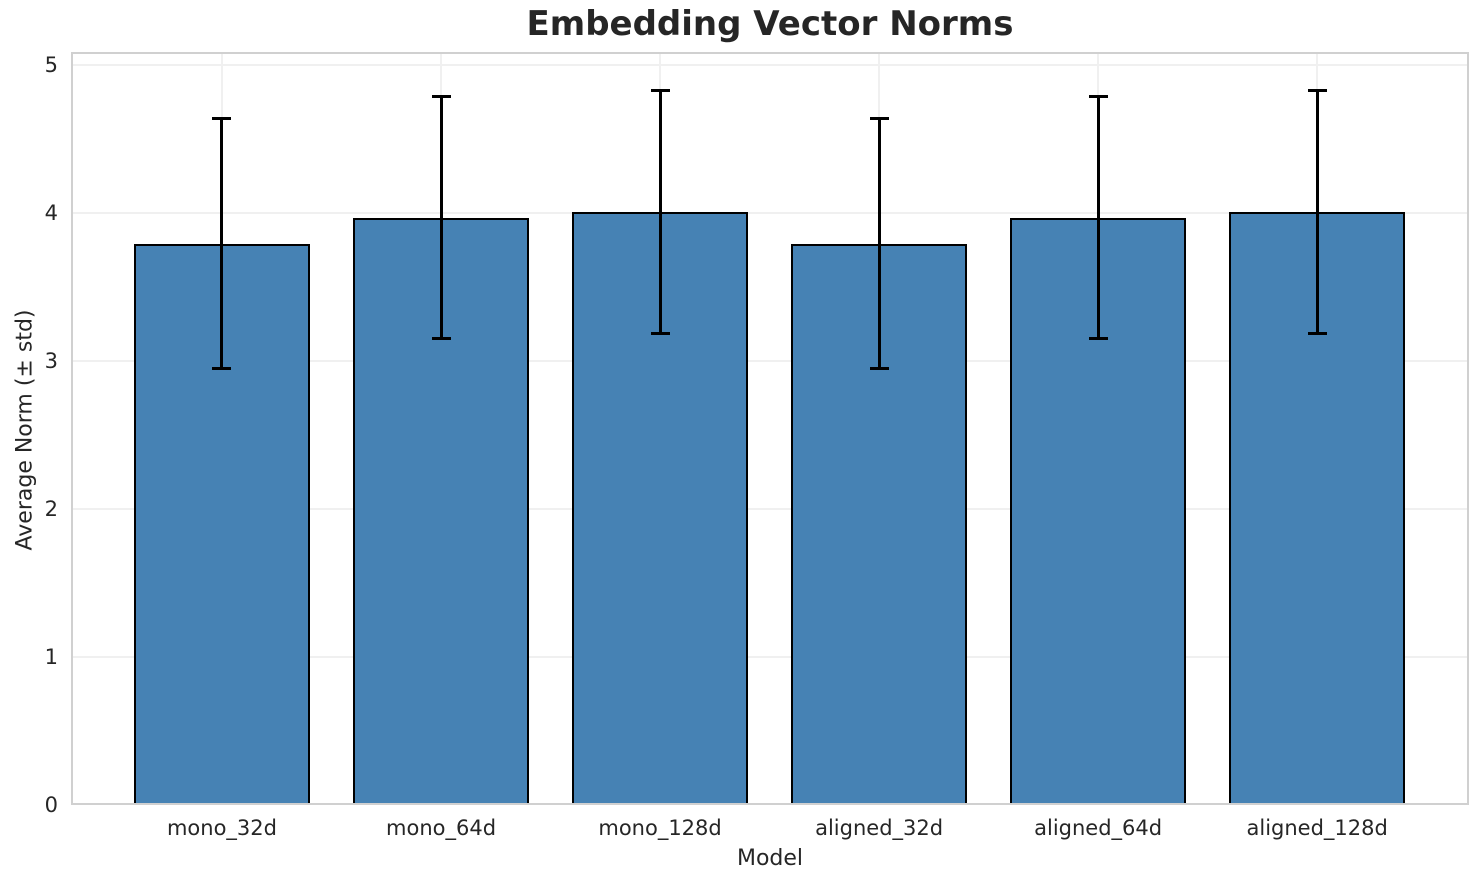  Describe the element at coordinates (770, 858) in the screenshot. I see `x-axis-label: Model` at that location.